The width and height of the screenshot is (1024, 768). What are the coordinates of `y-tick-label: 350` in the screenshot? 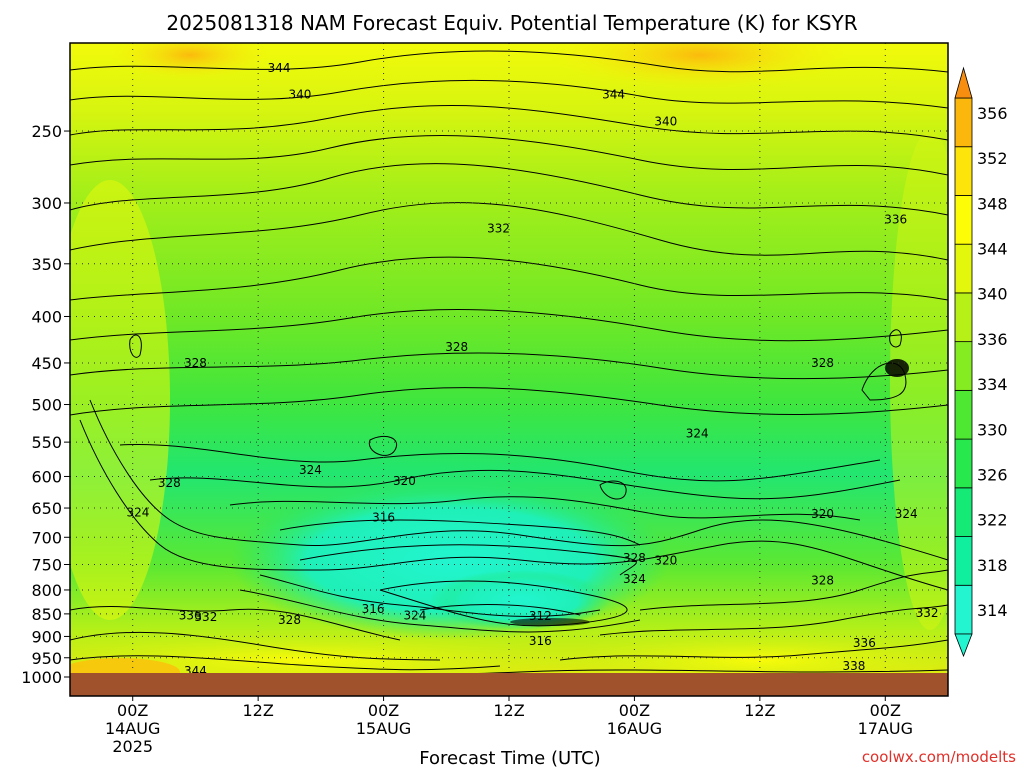 It's located at (46, 264).